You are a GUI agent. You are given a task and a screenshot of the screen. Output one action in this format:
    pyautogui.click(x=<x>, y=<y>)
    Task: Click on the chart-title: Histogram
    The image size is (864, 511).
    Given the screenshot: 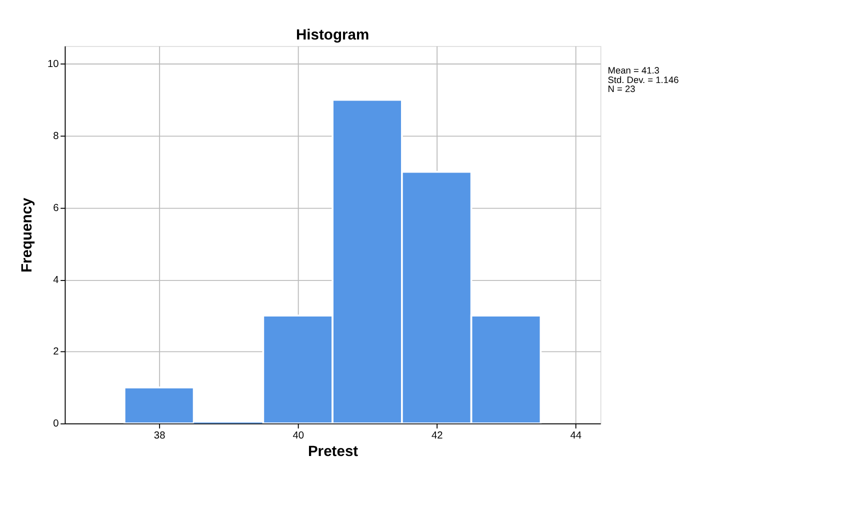 What is the action you would take?
    pyautogui.click(x=333, y=35)
    